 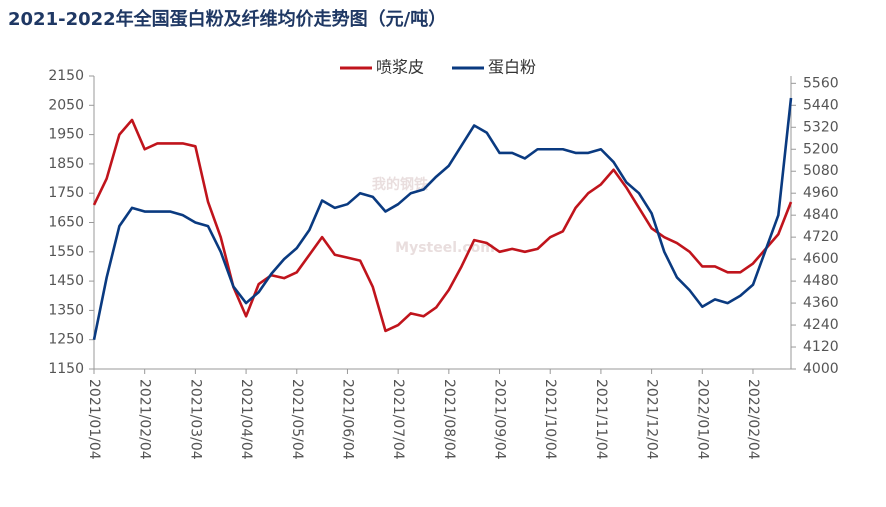 I want to click on y2-tick-label: 4120, so click(x=821, y=347).